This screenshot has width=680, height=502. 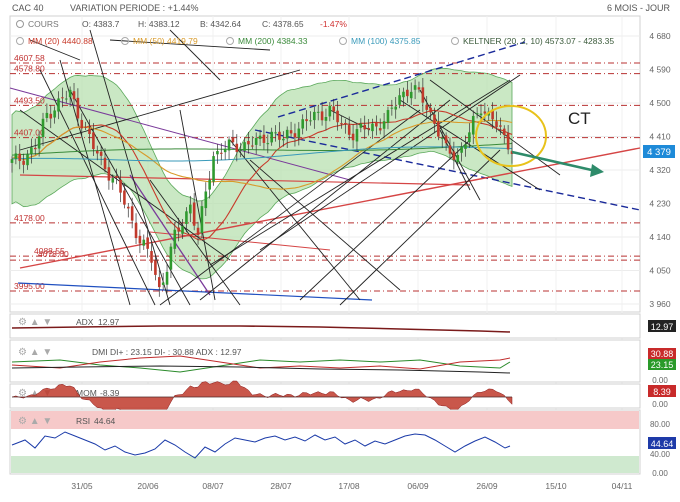 I want to click on svg-text: 4 379, so click(x=659, y=152).